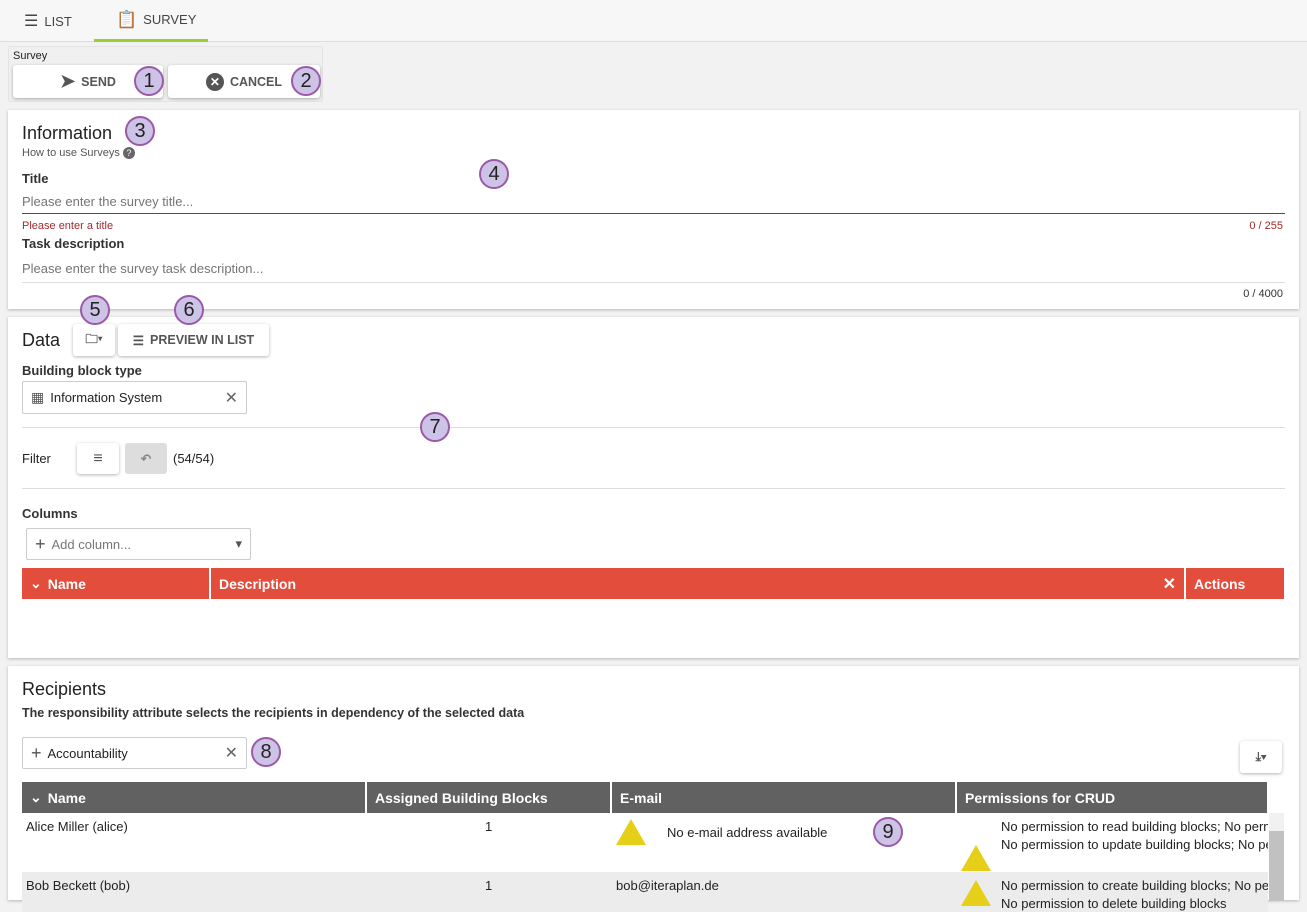  What do you see at coordinates (165, 74) in the screenshot?
I see `survey-toolbar: Survey ➤ SEND ✕ CANCEL` at bounding box center [165, 74].